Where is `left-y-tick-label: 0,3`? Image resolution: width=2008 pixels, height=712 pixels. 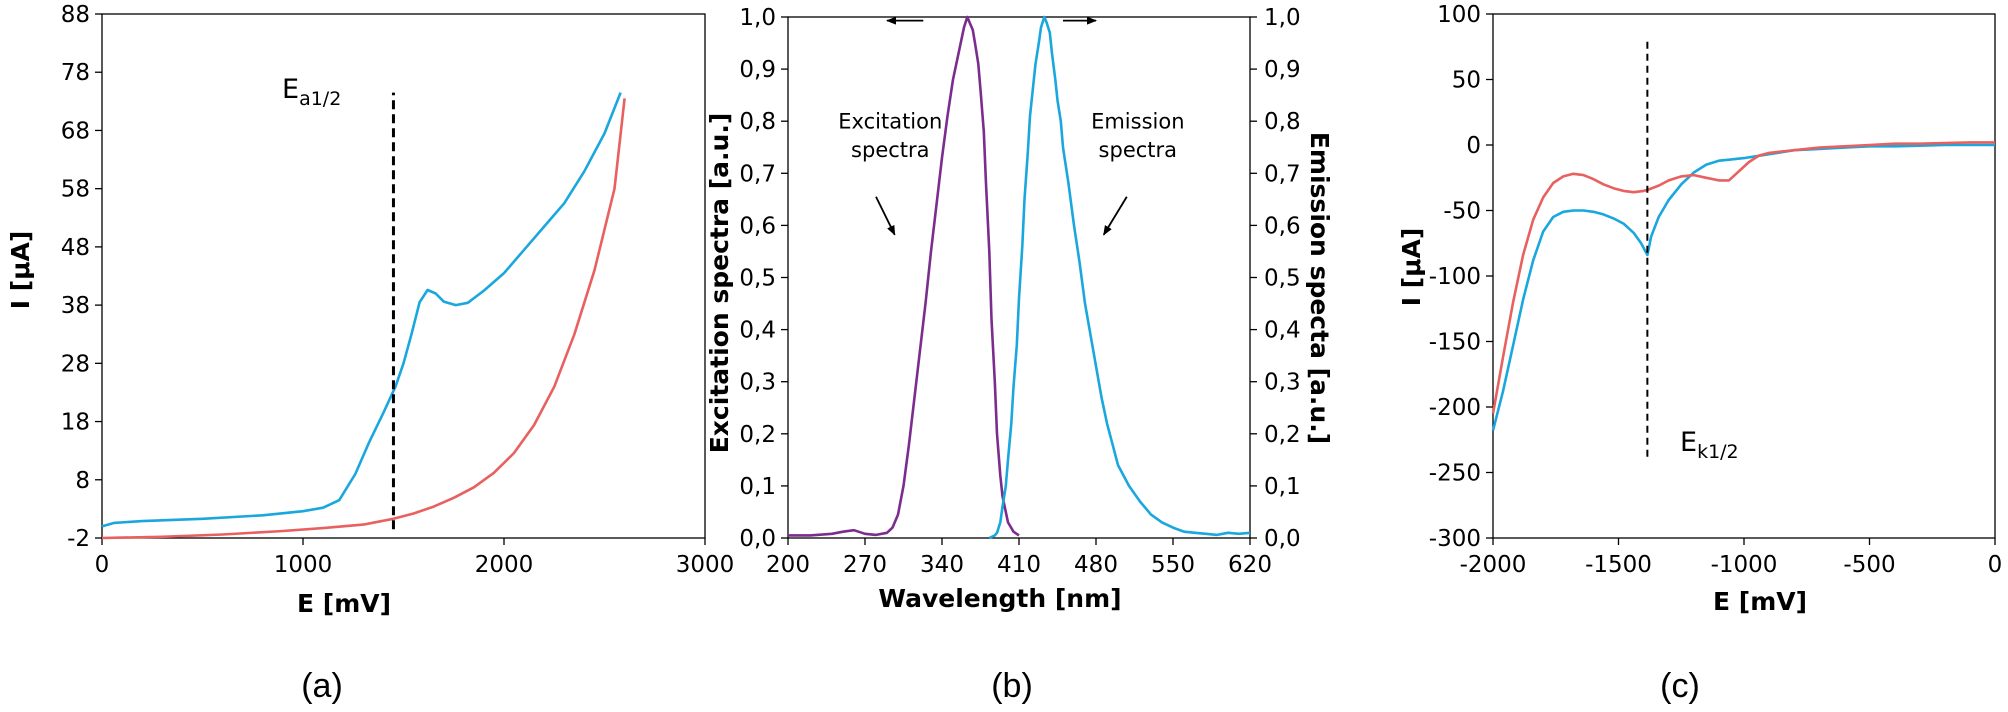
left-y-tick-label: 0,3 is located at coordinates (757, 383).